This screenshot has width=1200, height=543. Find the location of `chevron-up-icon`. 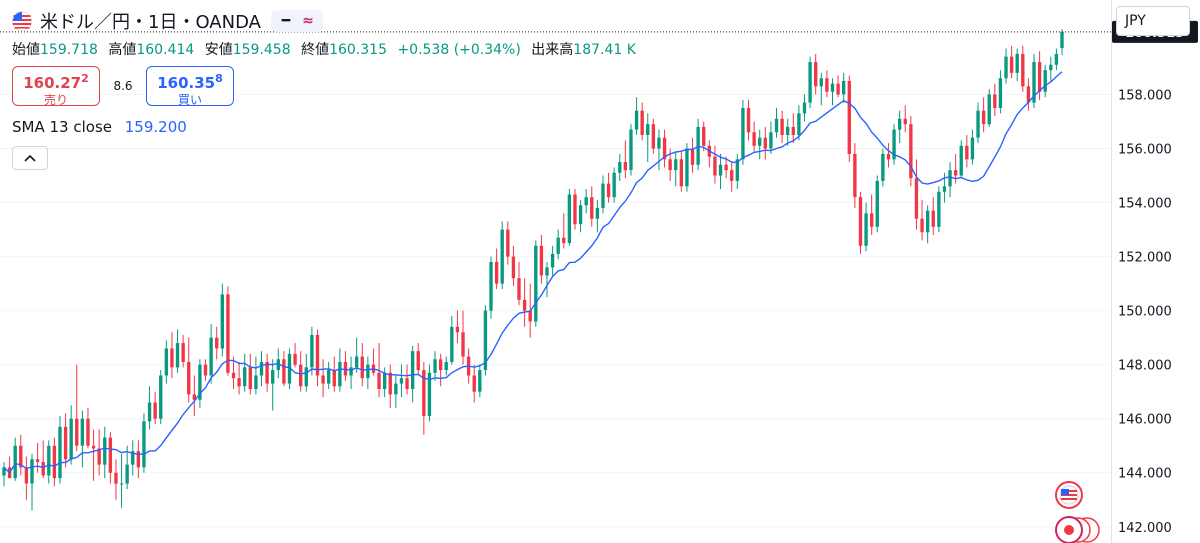

chevron-up-icon is located at coordinates (30, 158).